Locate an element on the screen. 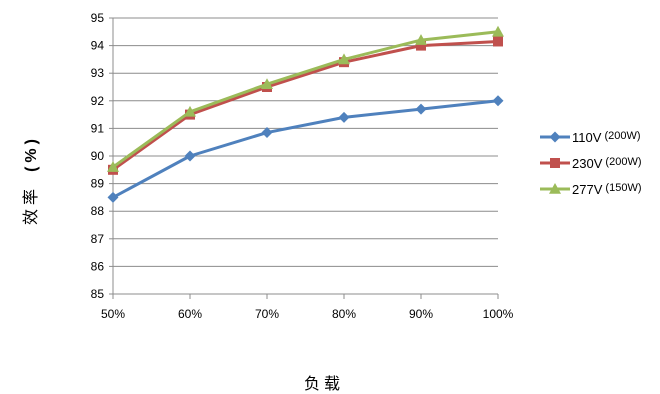  legend-label: 110V (200W) is located at coordinates (606, 137).